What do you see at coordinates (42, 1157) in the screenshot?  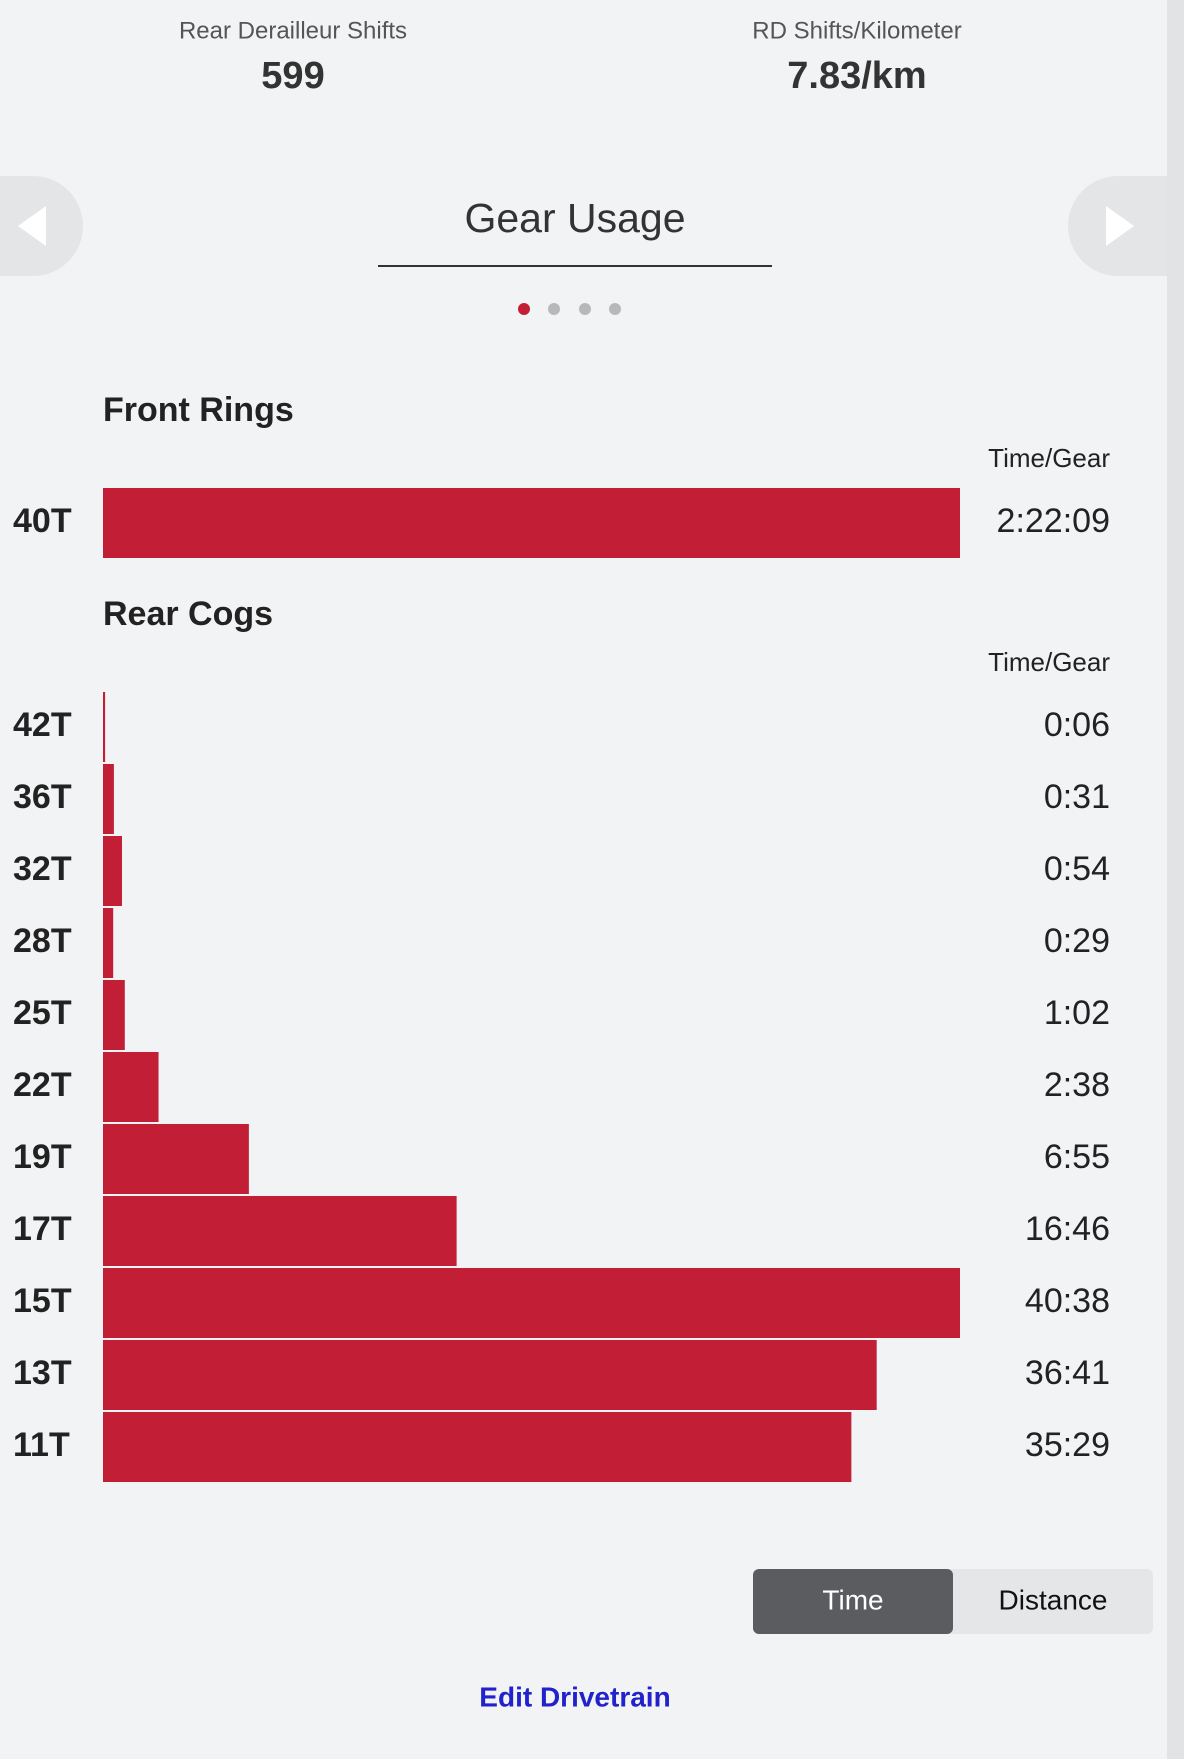 I see `gear-label: 19T` at bounding box center [42, 1157].